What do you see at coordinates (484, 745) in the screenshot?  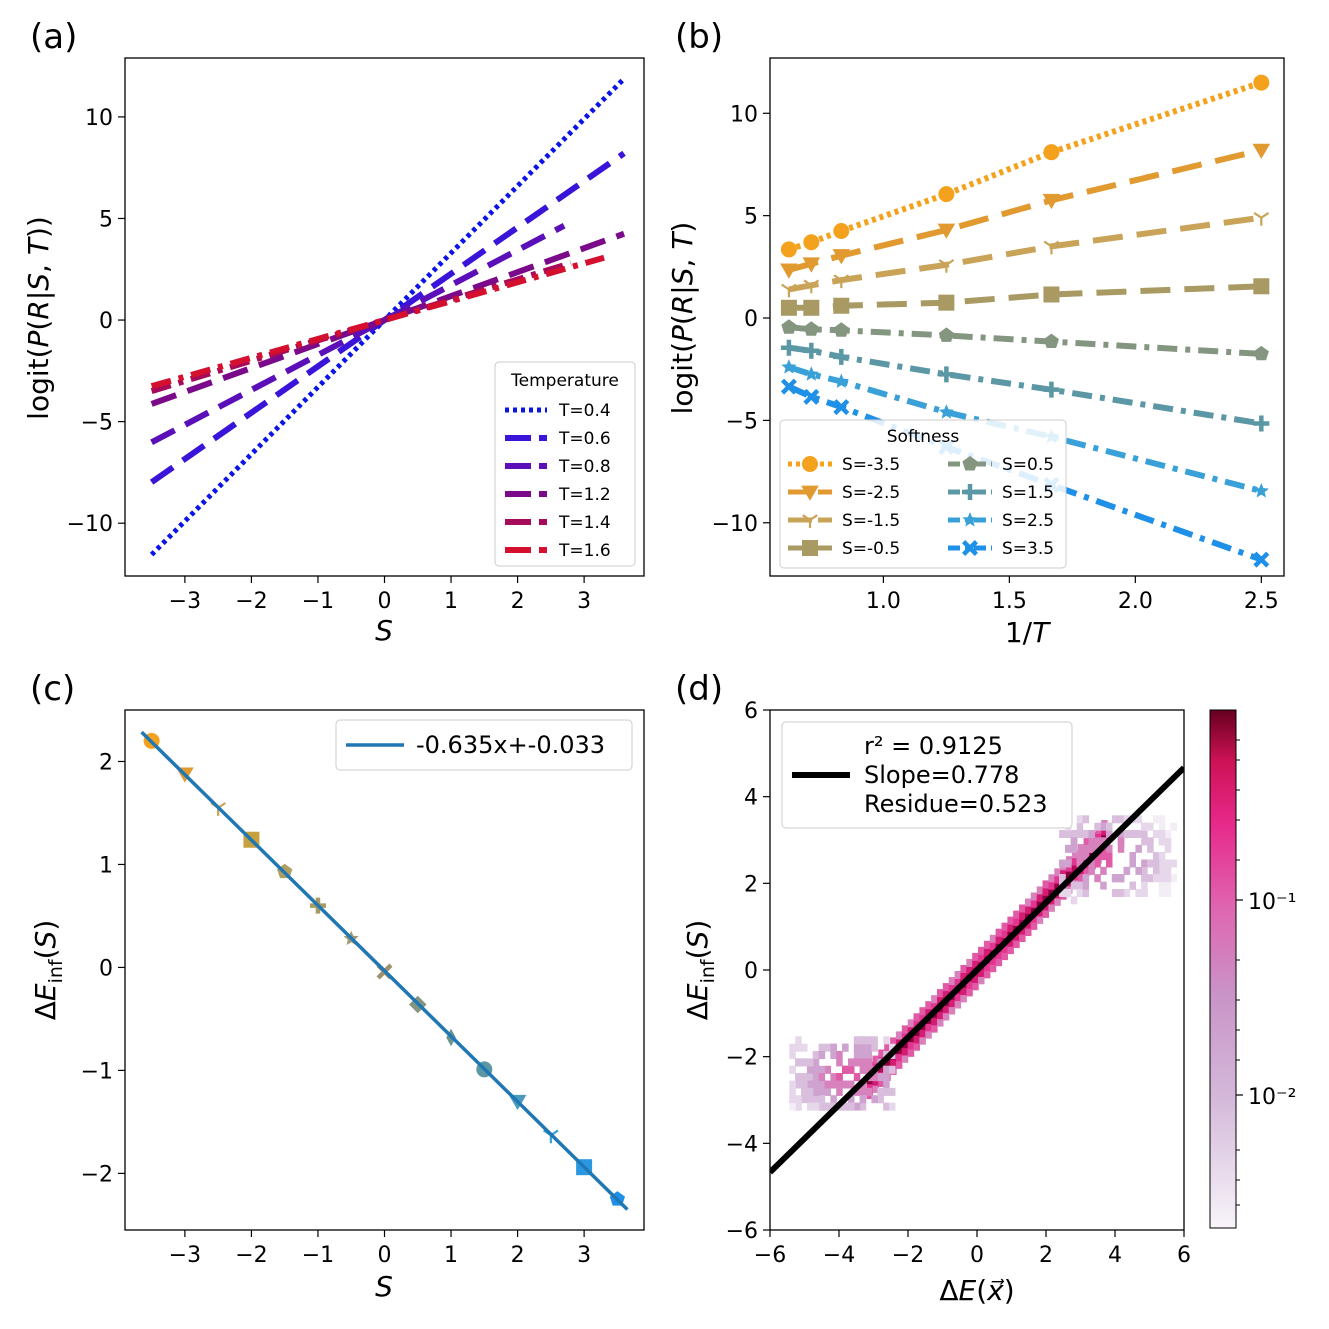 I see `legend-c: -0.635x+-0.033` at bounding box center [484, 745].